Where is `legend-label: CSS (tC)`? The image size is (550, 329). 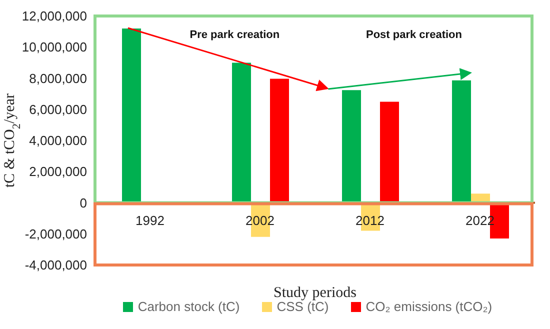
legend-label: CSS (tC) is located at coordinates (302, 306).